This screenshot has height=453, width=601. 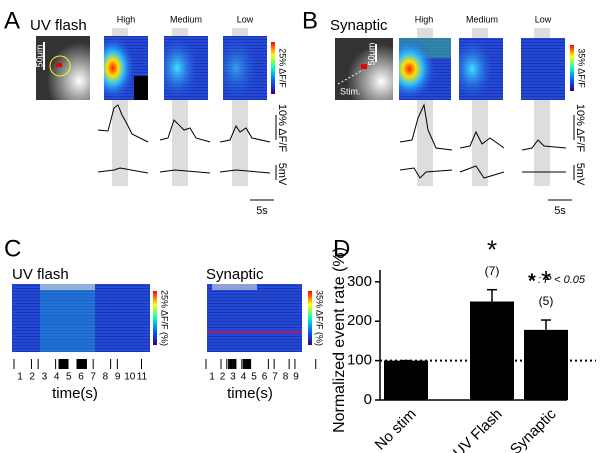 I want to click on colorbar-label: 25% ΔF/F (%), so click(x=165, y=318).